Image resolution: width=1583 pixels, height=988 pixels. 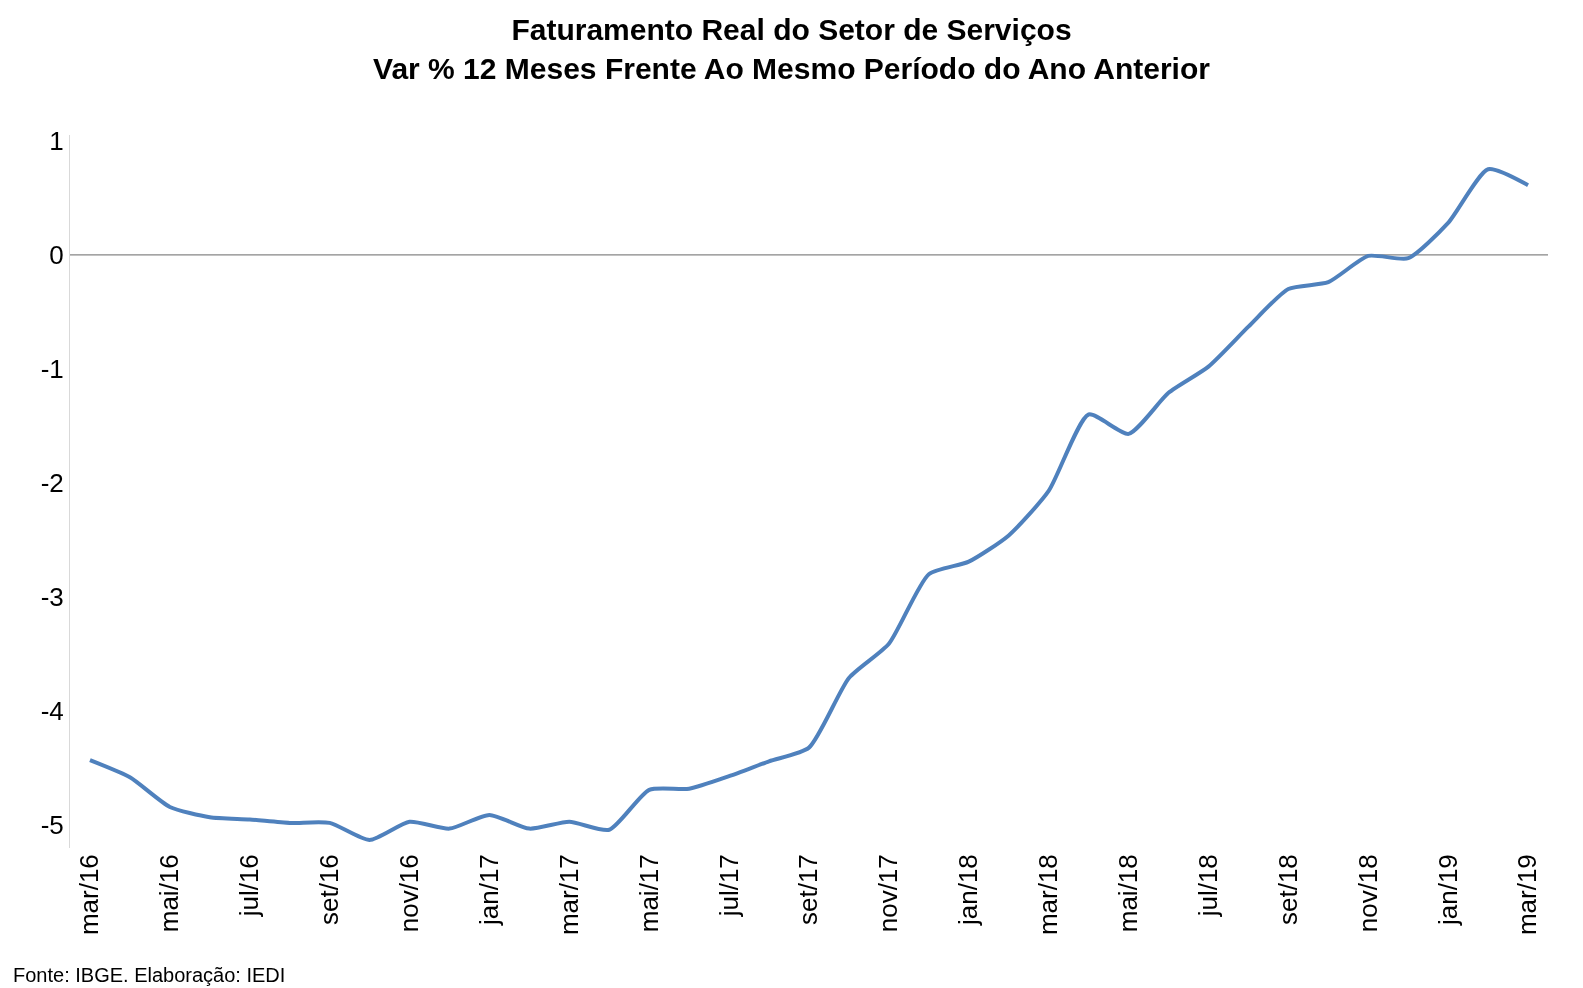 What do you see at coordinates (1447, 890) in the screenshot?
I see `x-tick-label: jan/19` at bounding box center [1447, 890].